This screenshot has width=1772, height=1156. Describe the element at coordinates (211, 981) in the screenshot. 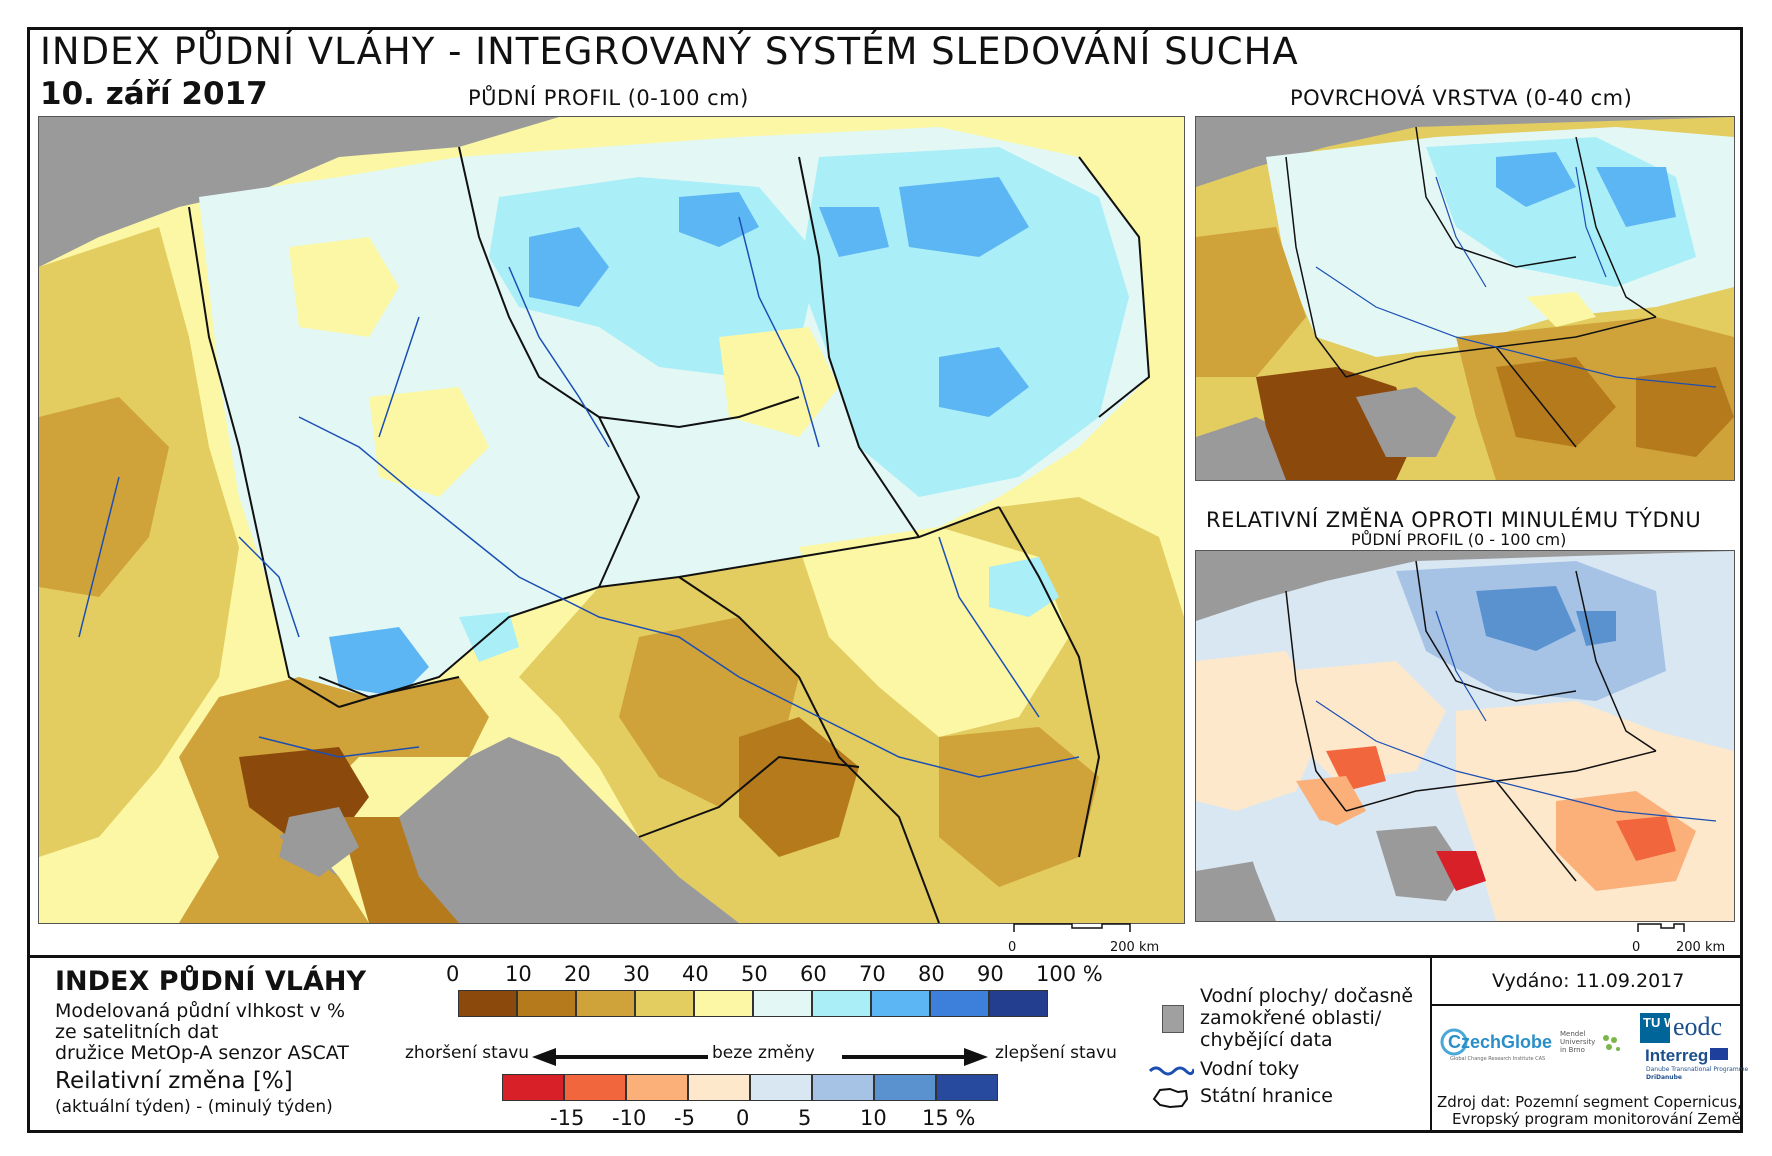

I see `legend-index-title: INDEX PŮDNÍ VLÁHY` at that location.